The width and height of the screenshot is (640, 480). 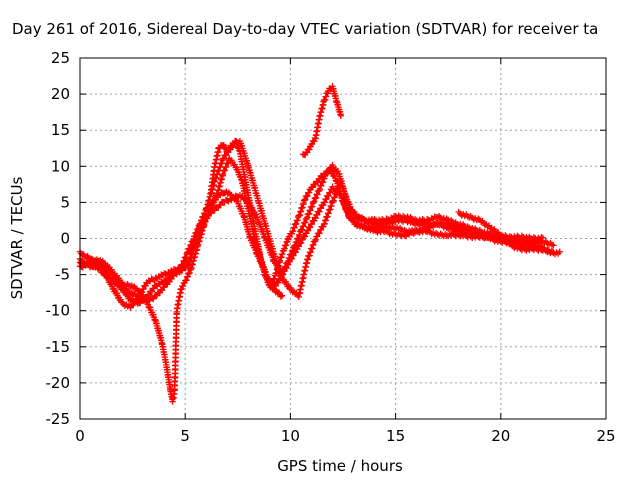 I want to click on y-tick-label-3: 10, so click(x=60, y=166).